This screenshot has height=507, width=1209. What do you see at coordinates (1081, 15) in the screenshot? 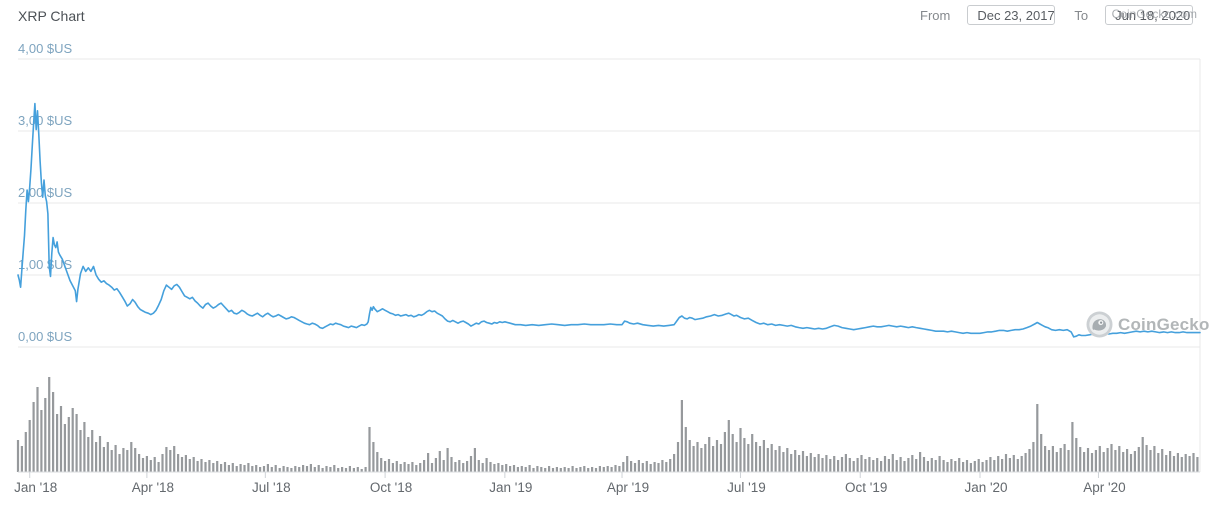
I see `to-label: To` at bounding box center [1081, 15].